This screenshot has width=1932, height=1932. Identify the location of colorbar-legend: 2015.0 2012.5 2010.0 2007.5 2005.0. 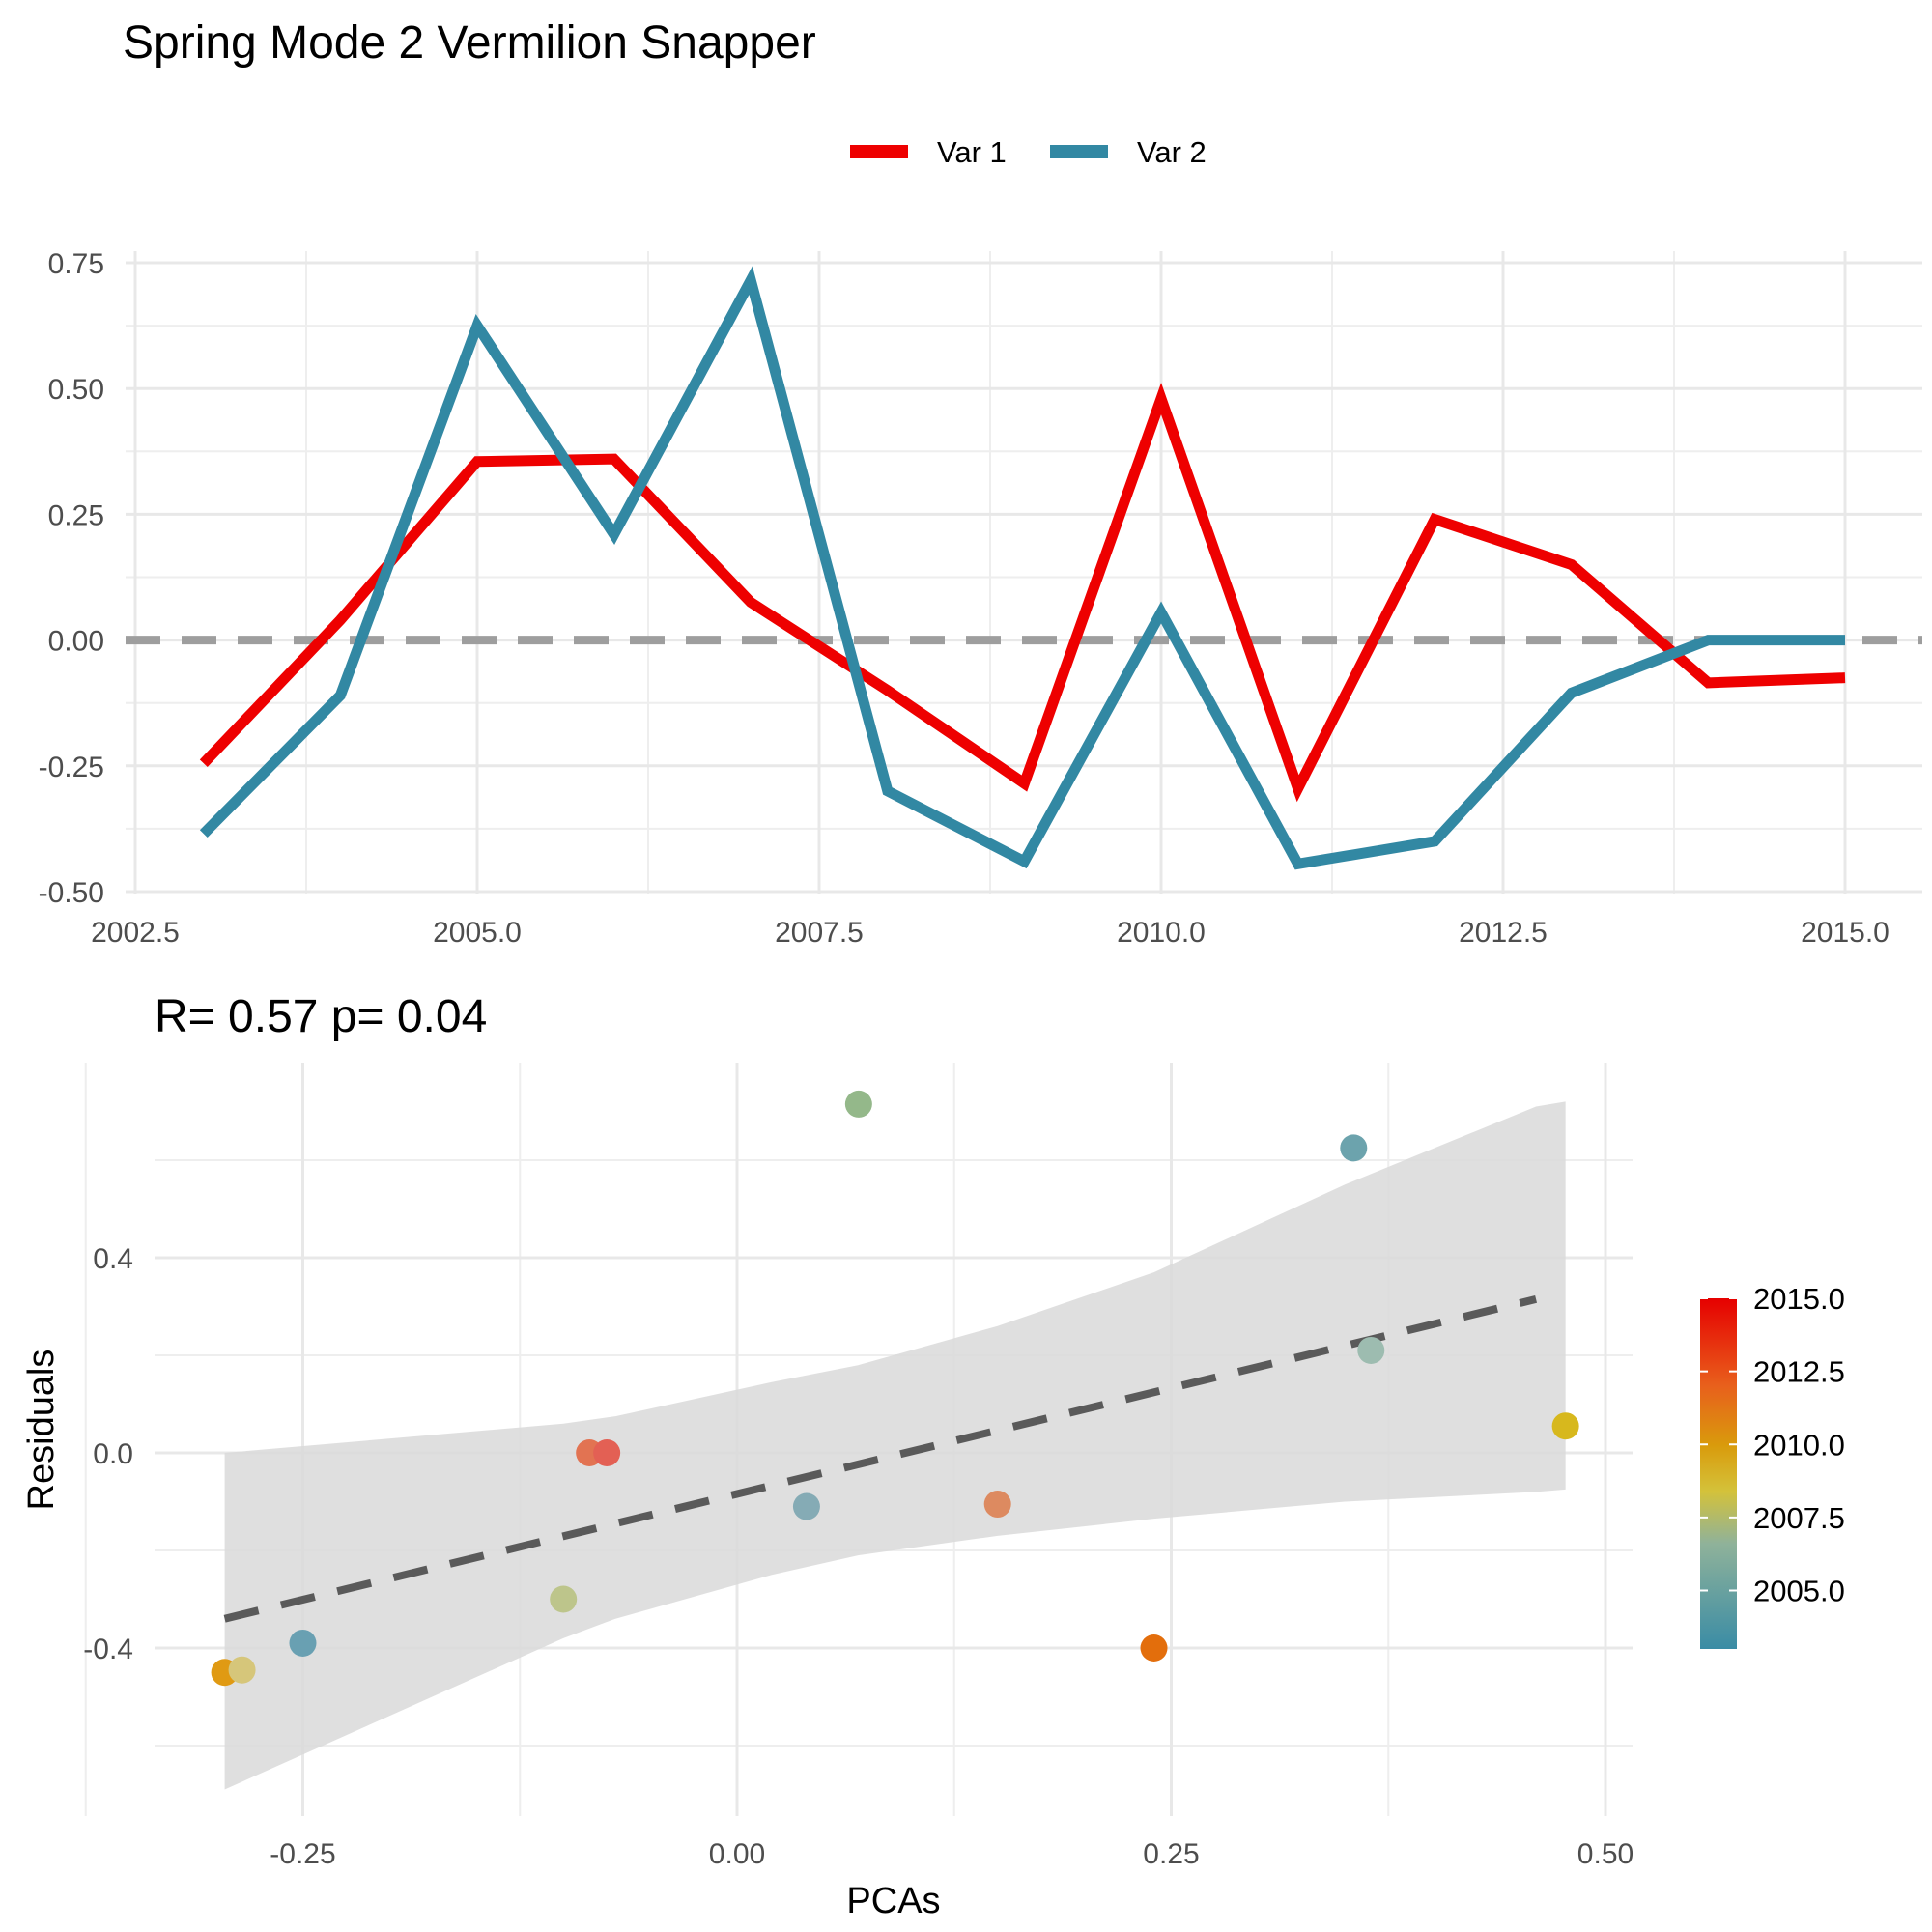
(1772, 1465).